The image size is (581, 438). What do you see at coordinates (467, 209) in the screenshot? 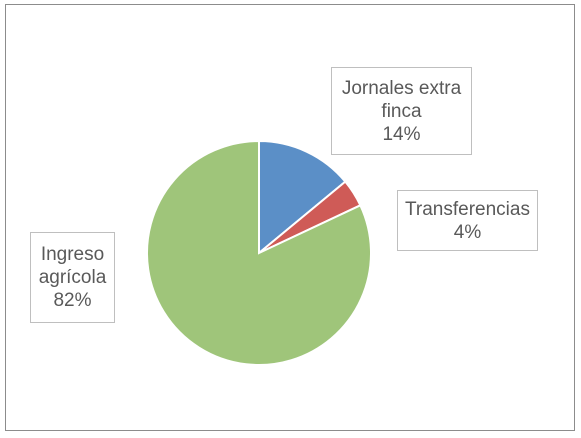
I see `label-transferencias-line1: Transferencias` at bounding box center [467, 209].